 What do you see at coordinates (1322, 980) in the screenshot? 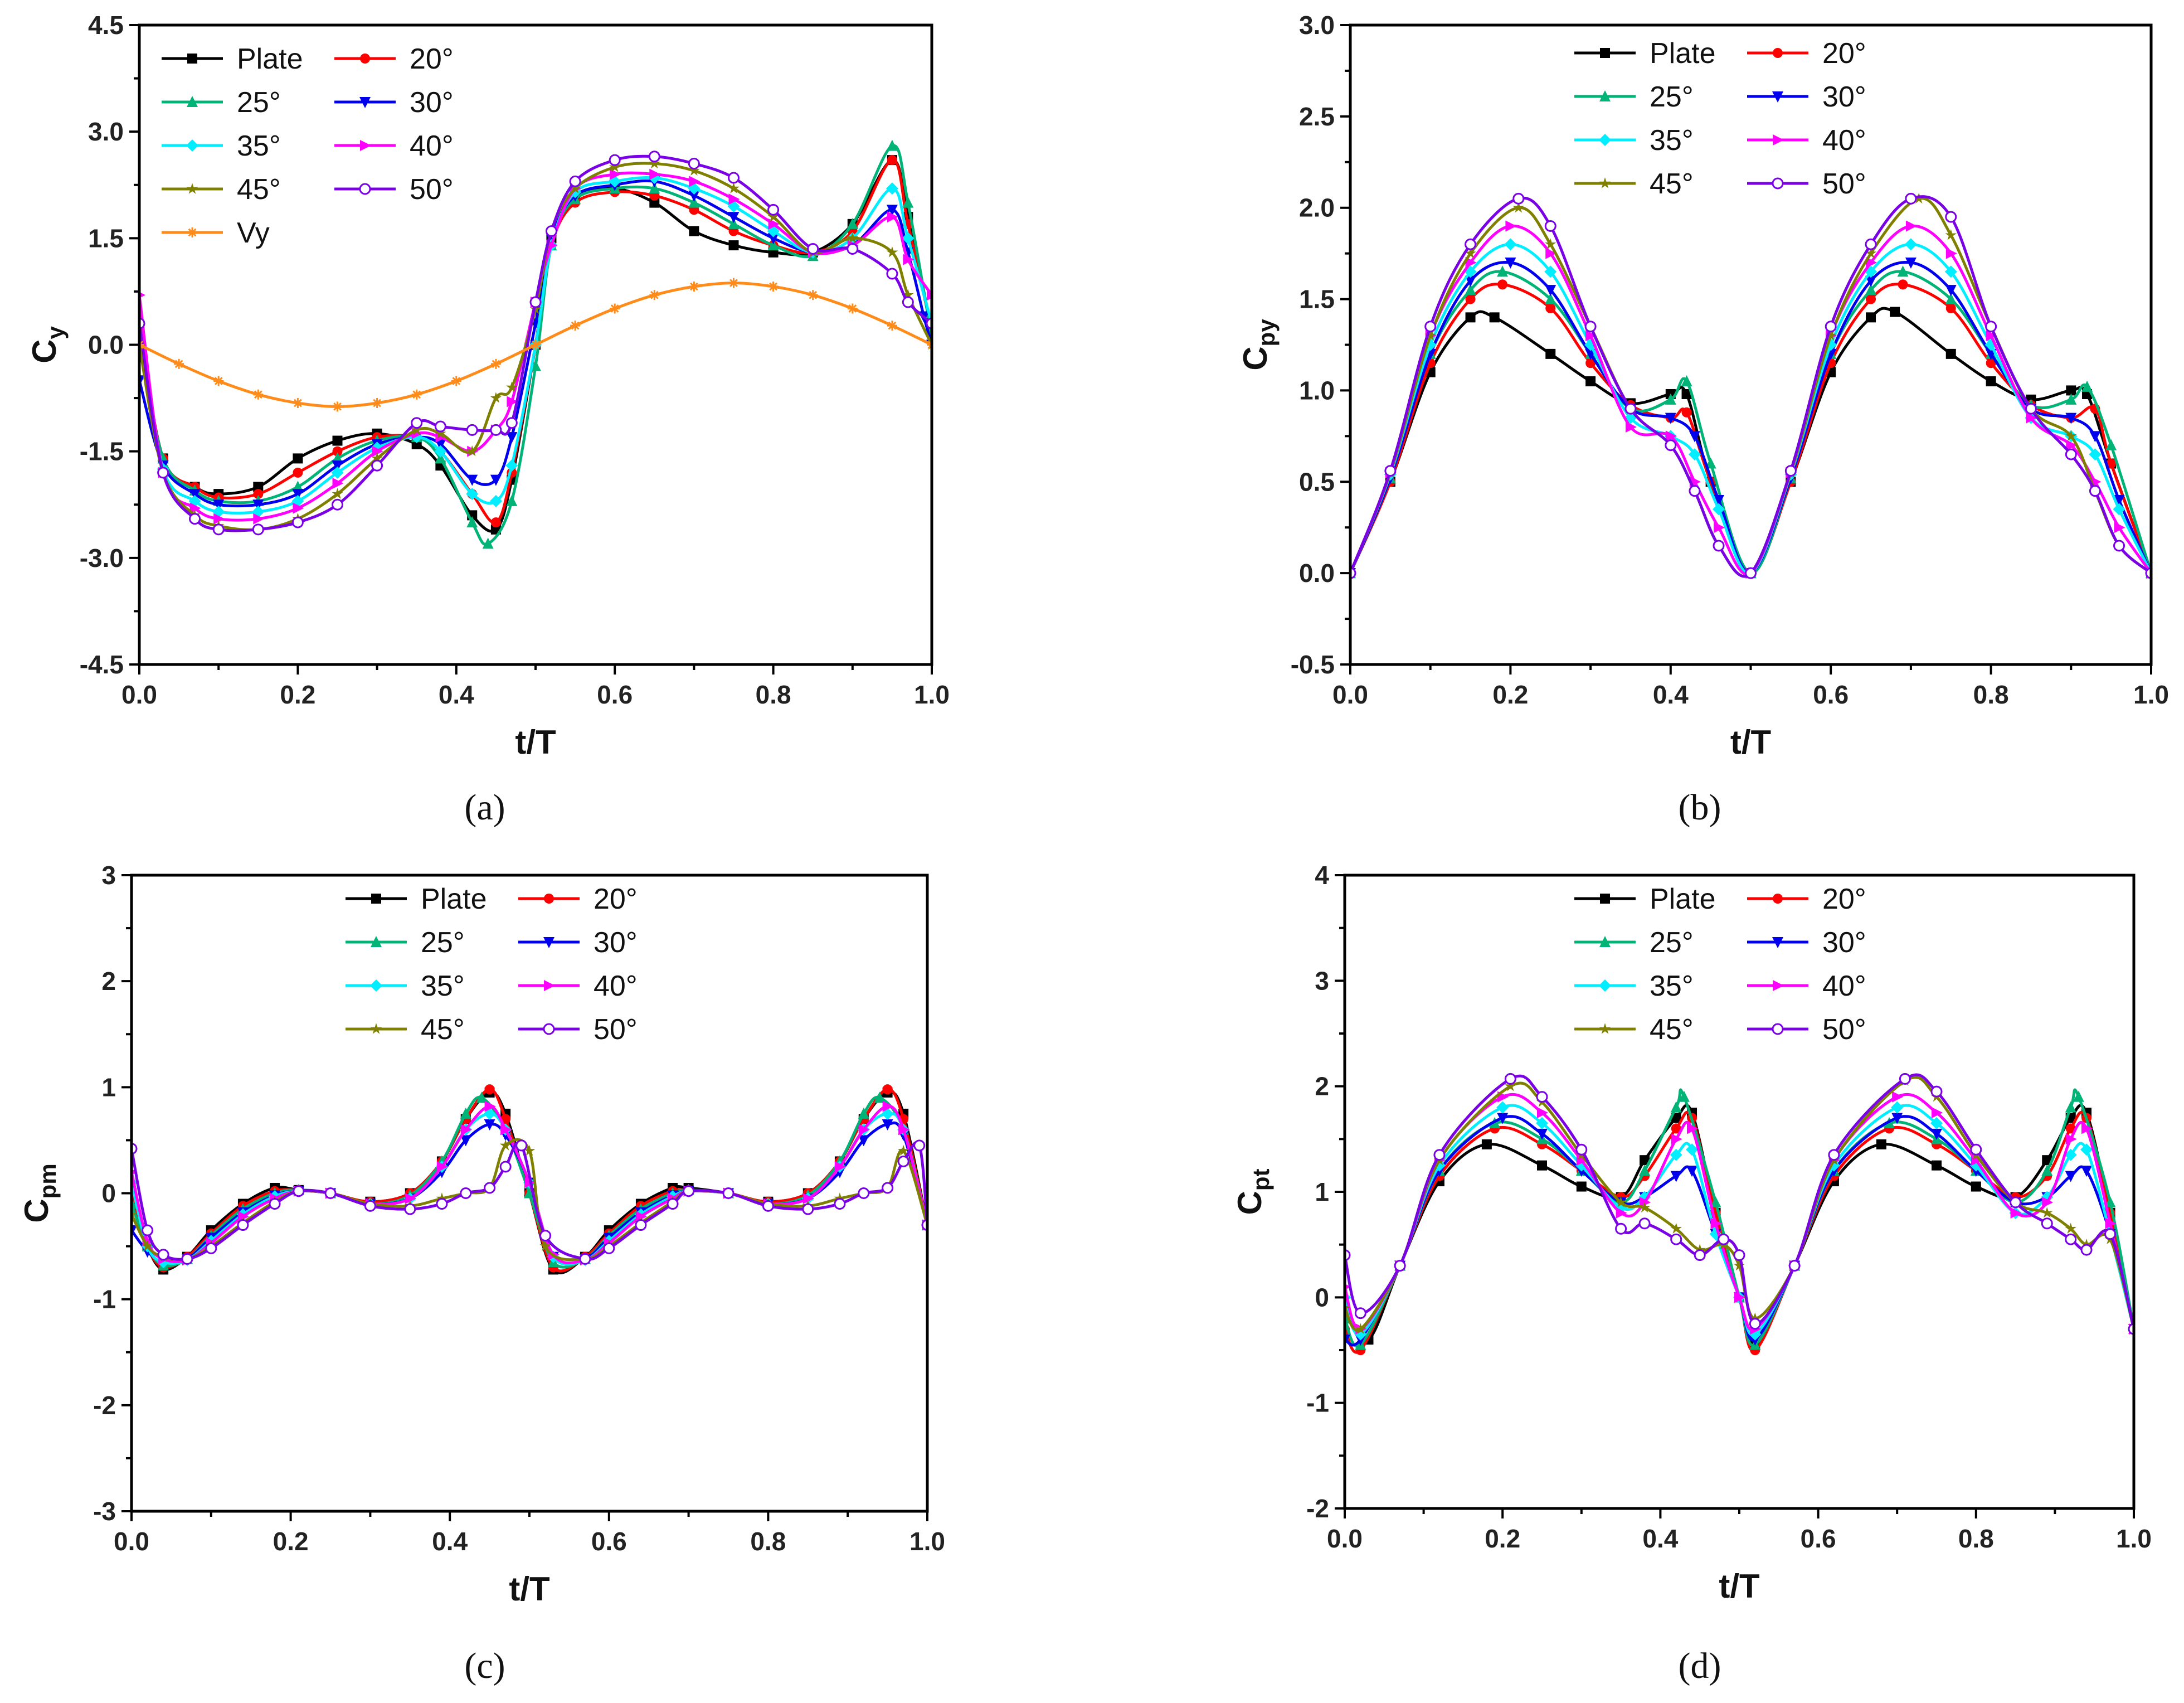
I see `y-tick-label: 3` at bounding box center [1322, 980].